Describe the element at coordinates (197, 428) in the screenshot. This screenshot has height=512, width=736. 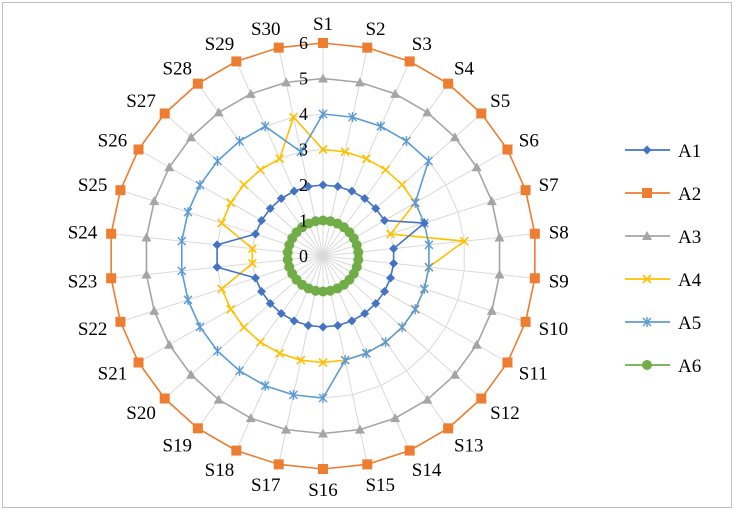
I see `point-a2-s19` at that location.